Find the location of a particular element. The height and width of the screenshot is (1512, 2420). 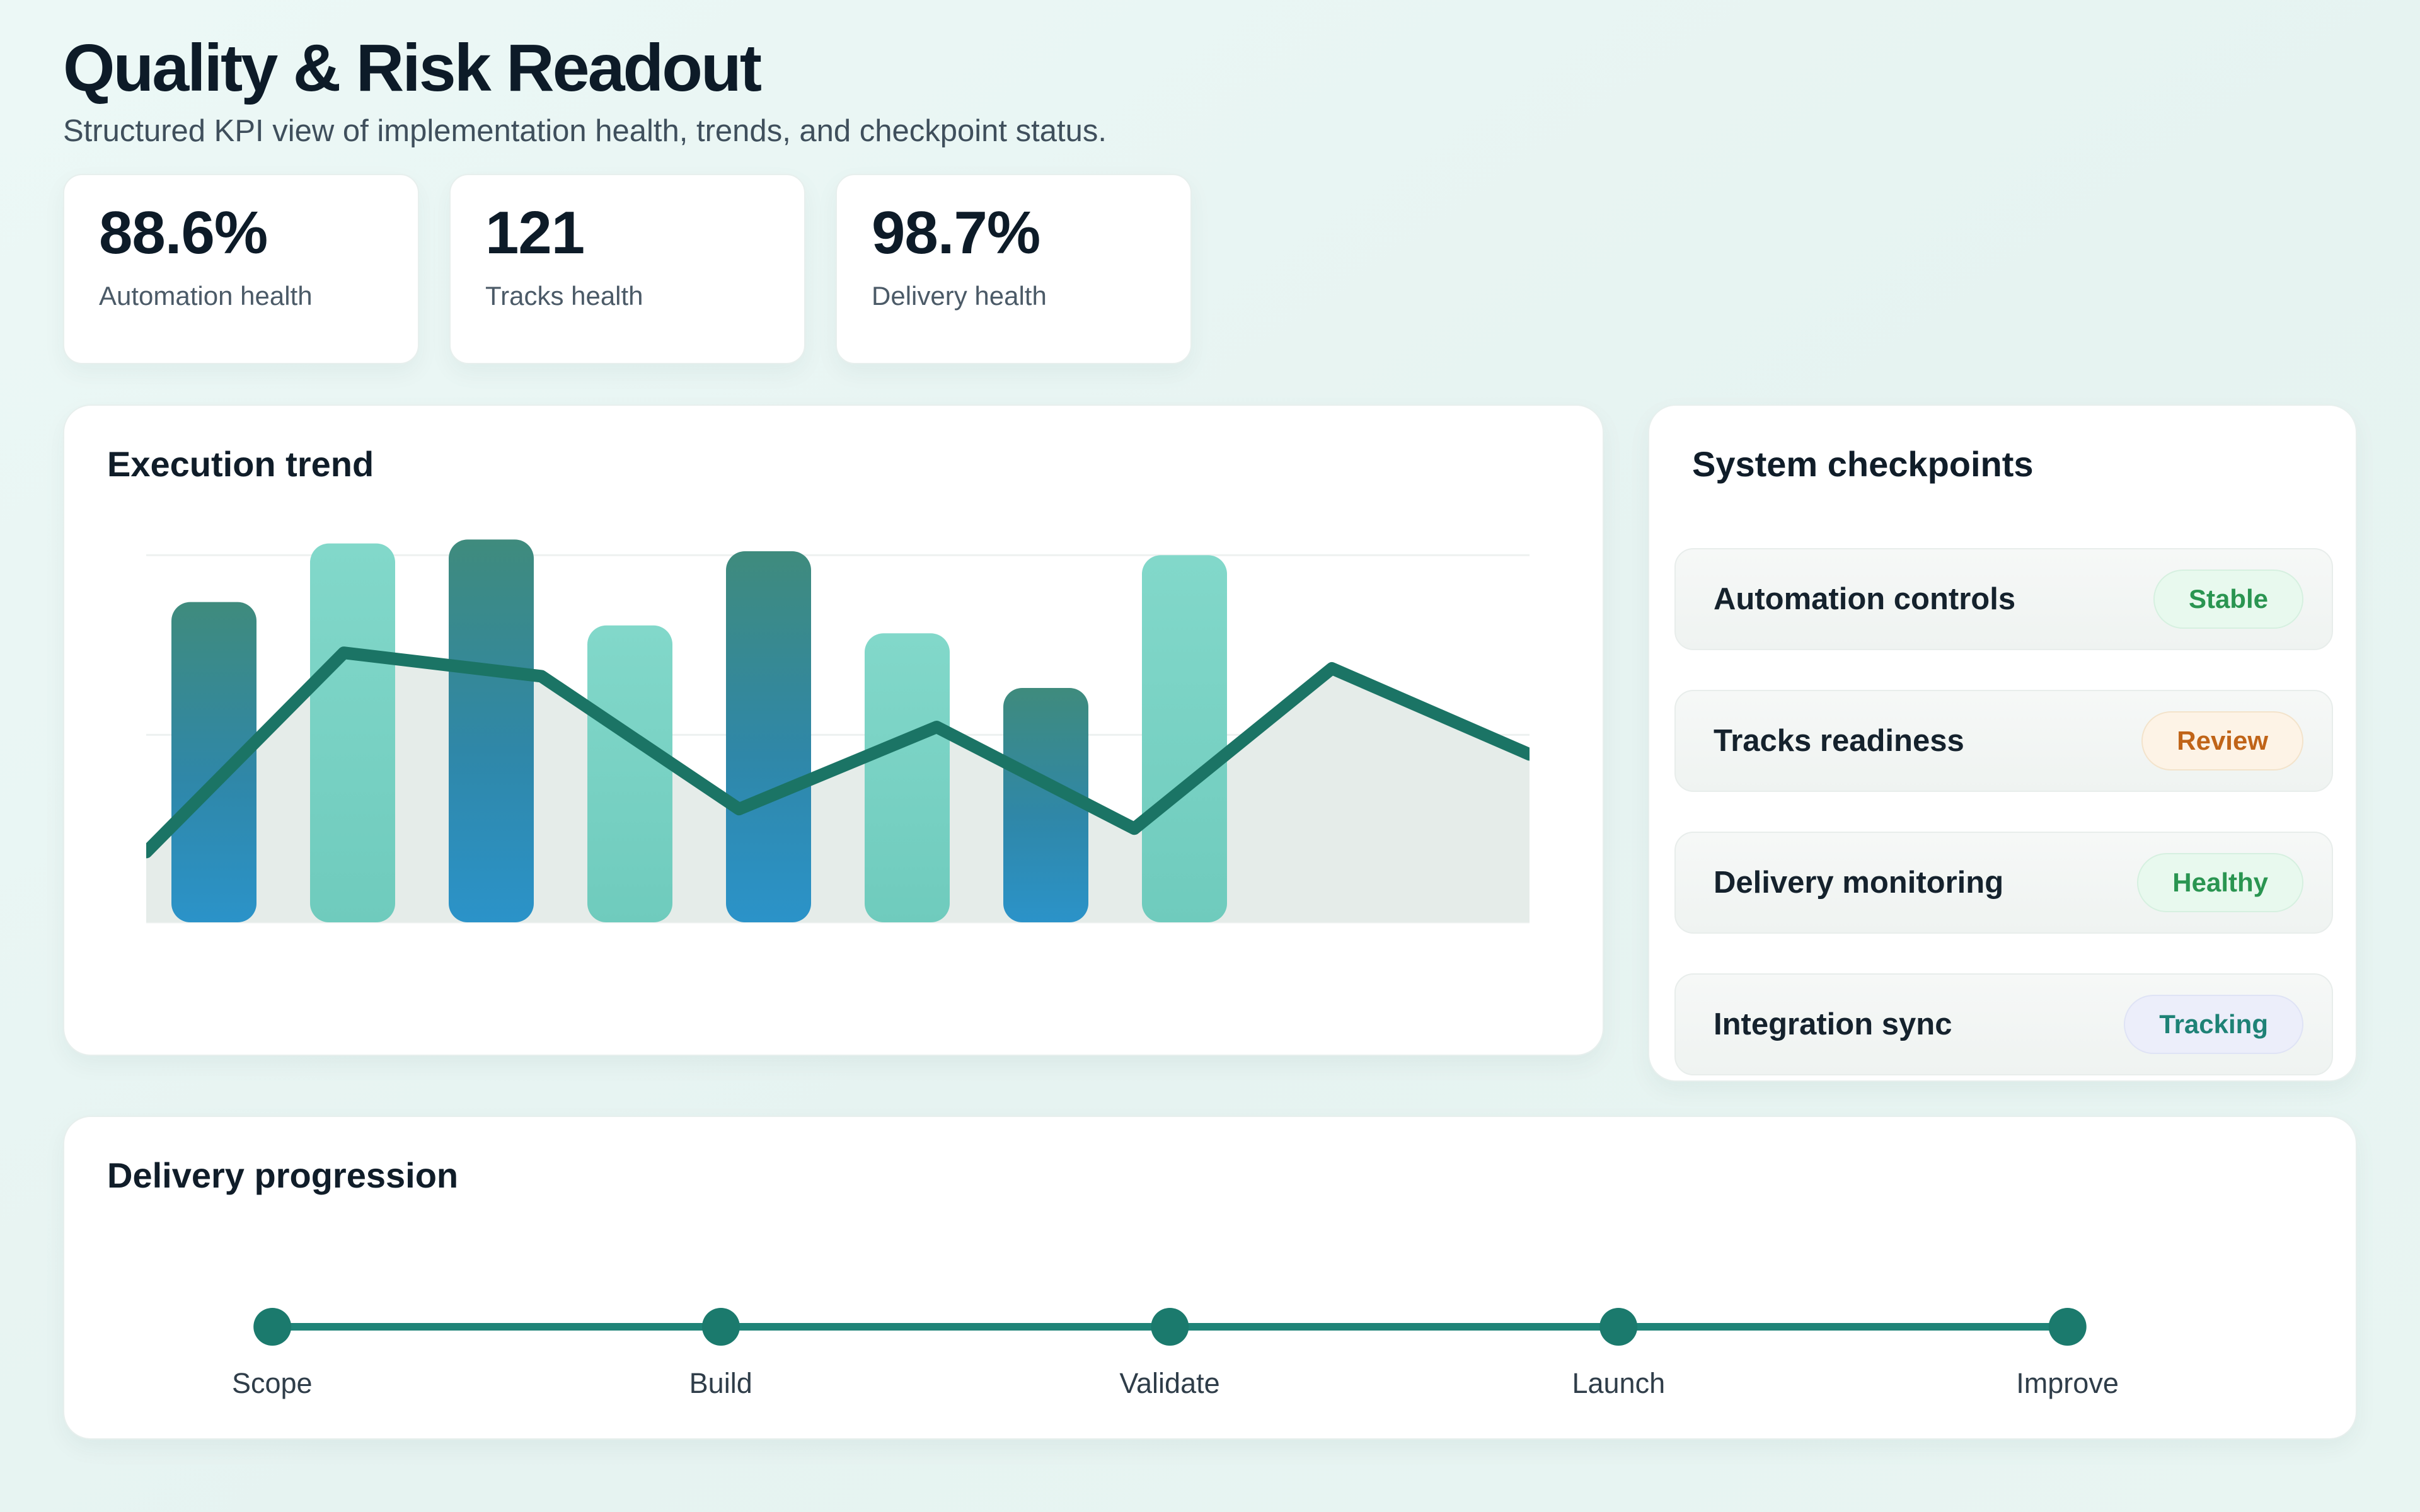

milestone-label: Build is located at coordinates (720, 1382).